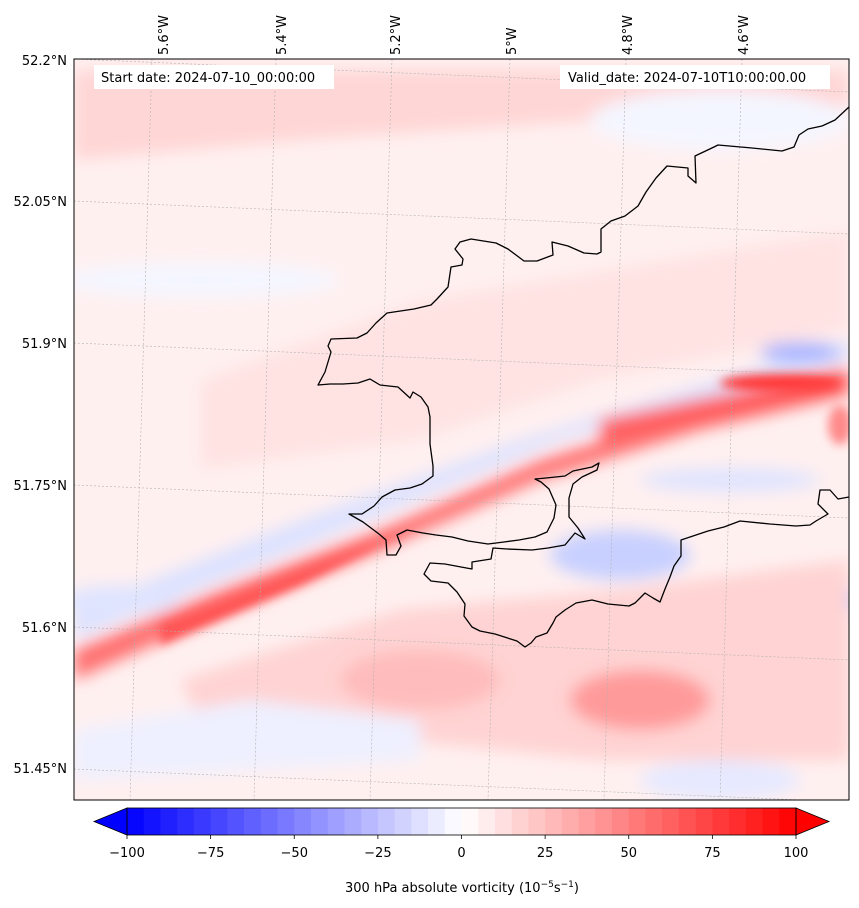 Image resolution: width=859 pixels, height=908 pixels. Describe the element at coordinates (838, 425) in the screenshot. I see `local-maximum-east` at that location.